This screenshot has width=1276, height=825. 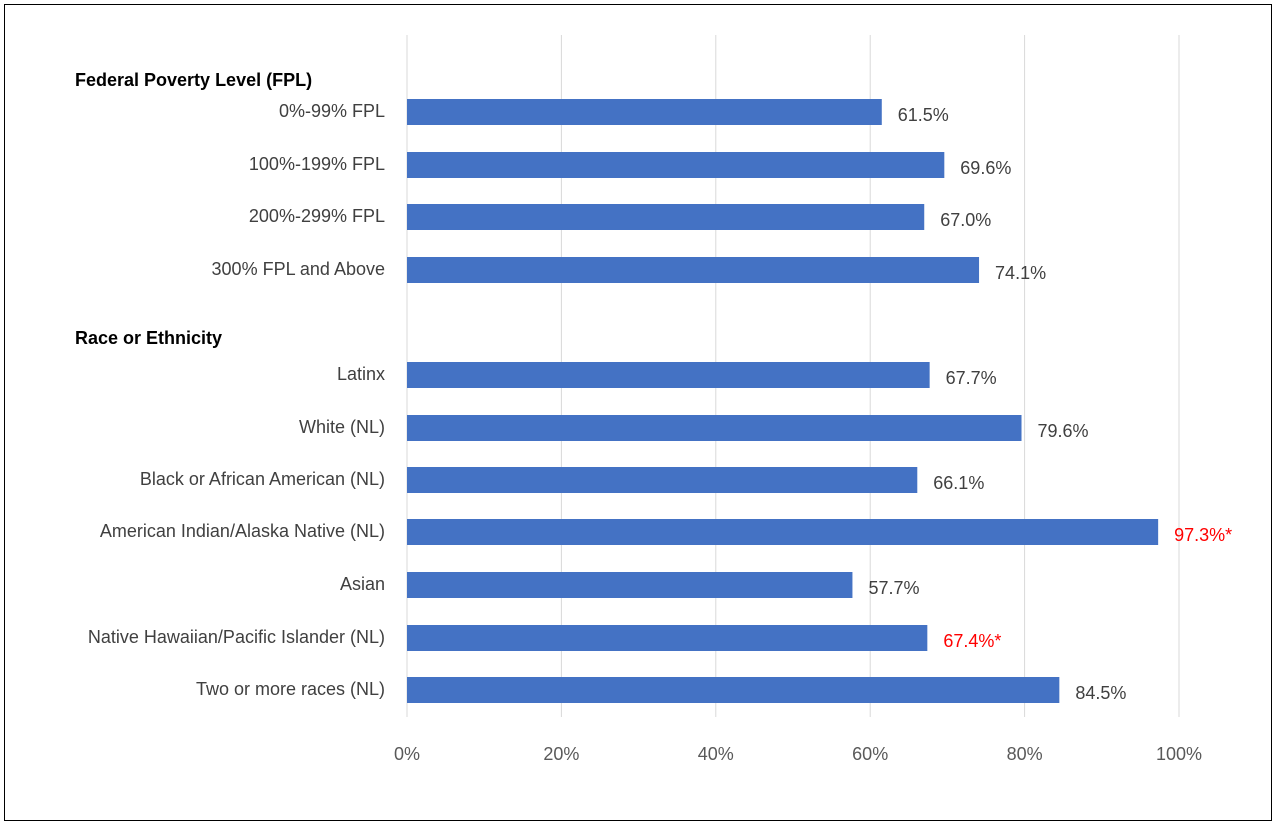 I want to click on category-label: 0%-99% FPL, so click(x=332, y=111).